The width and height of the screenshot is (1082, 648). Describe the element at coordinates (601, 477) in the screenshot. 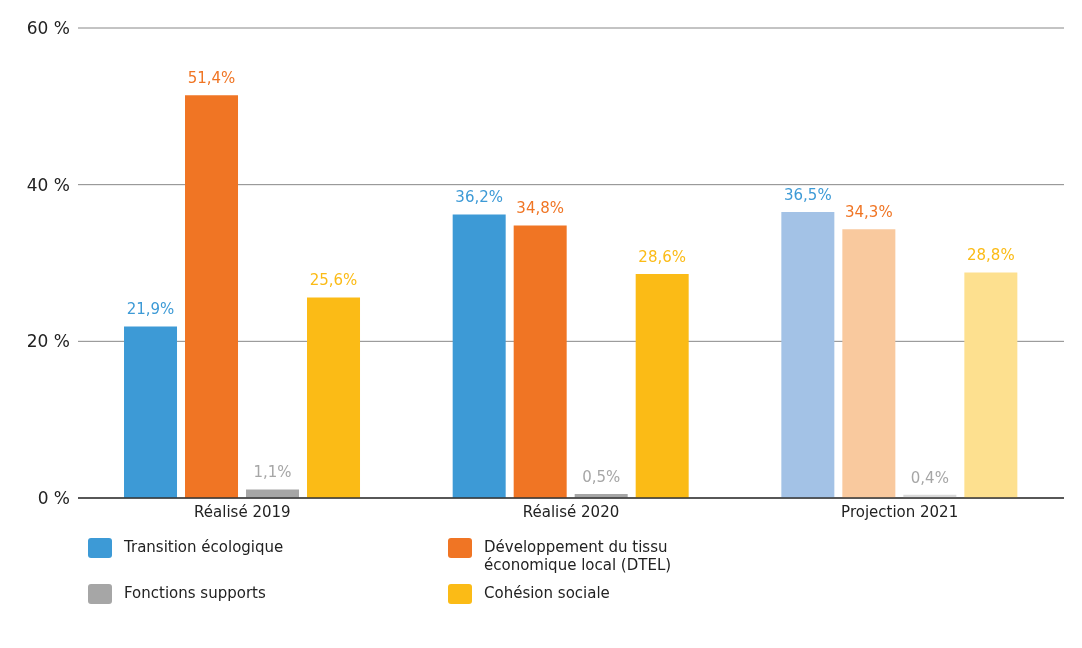

I see `data-label: 0,5%` at that location.